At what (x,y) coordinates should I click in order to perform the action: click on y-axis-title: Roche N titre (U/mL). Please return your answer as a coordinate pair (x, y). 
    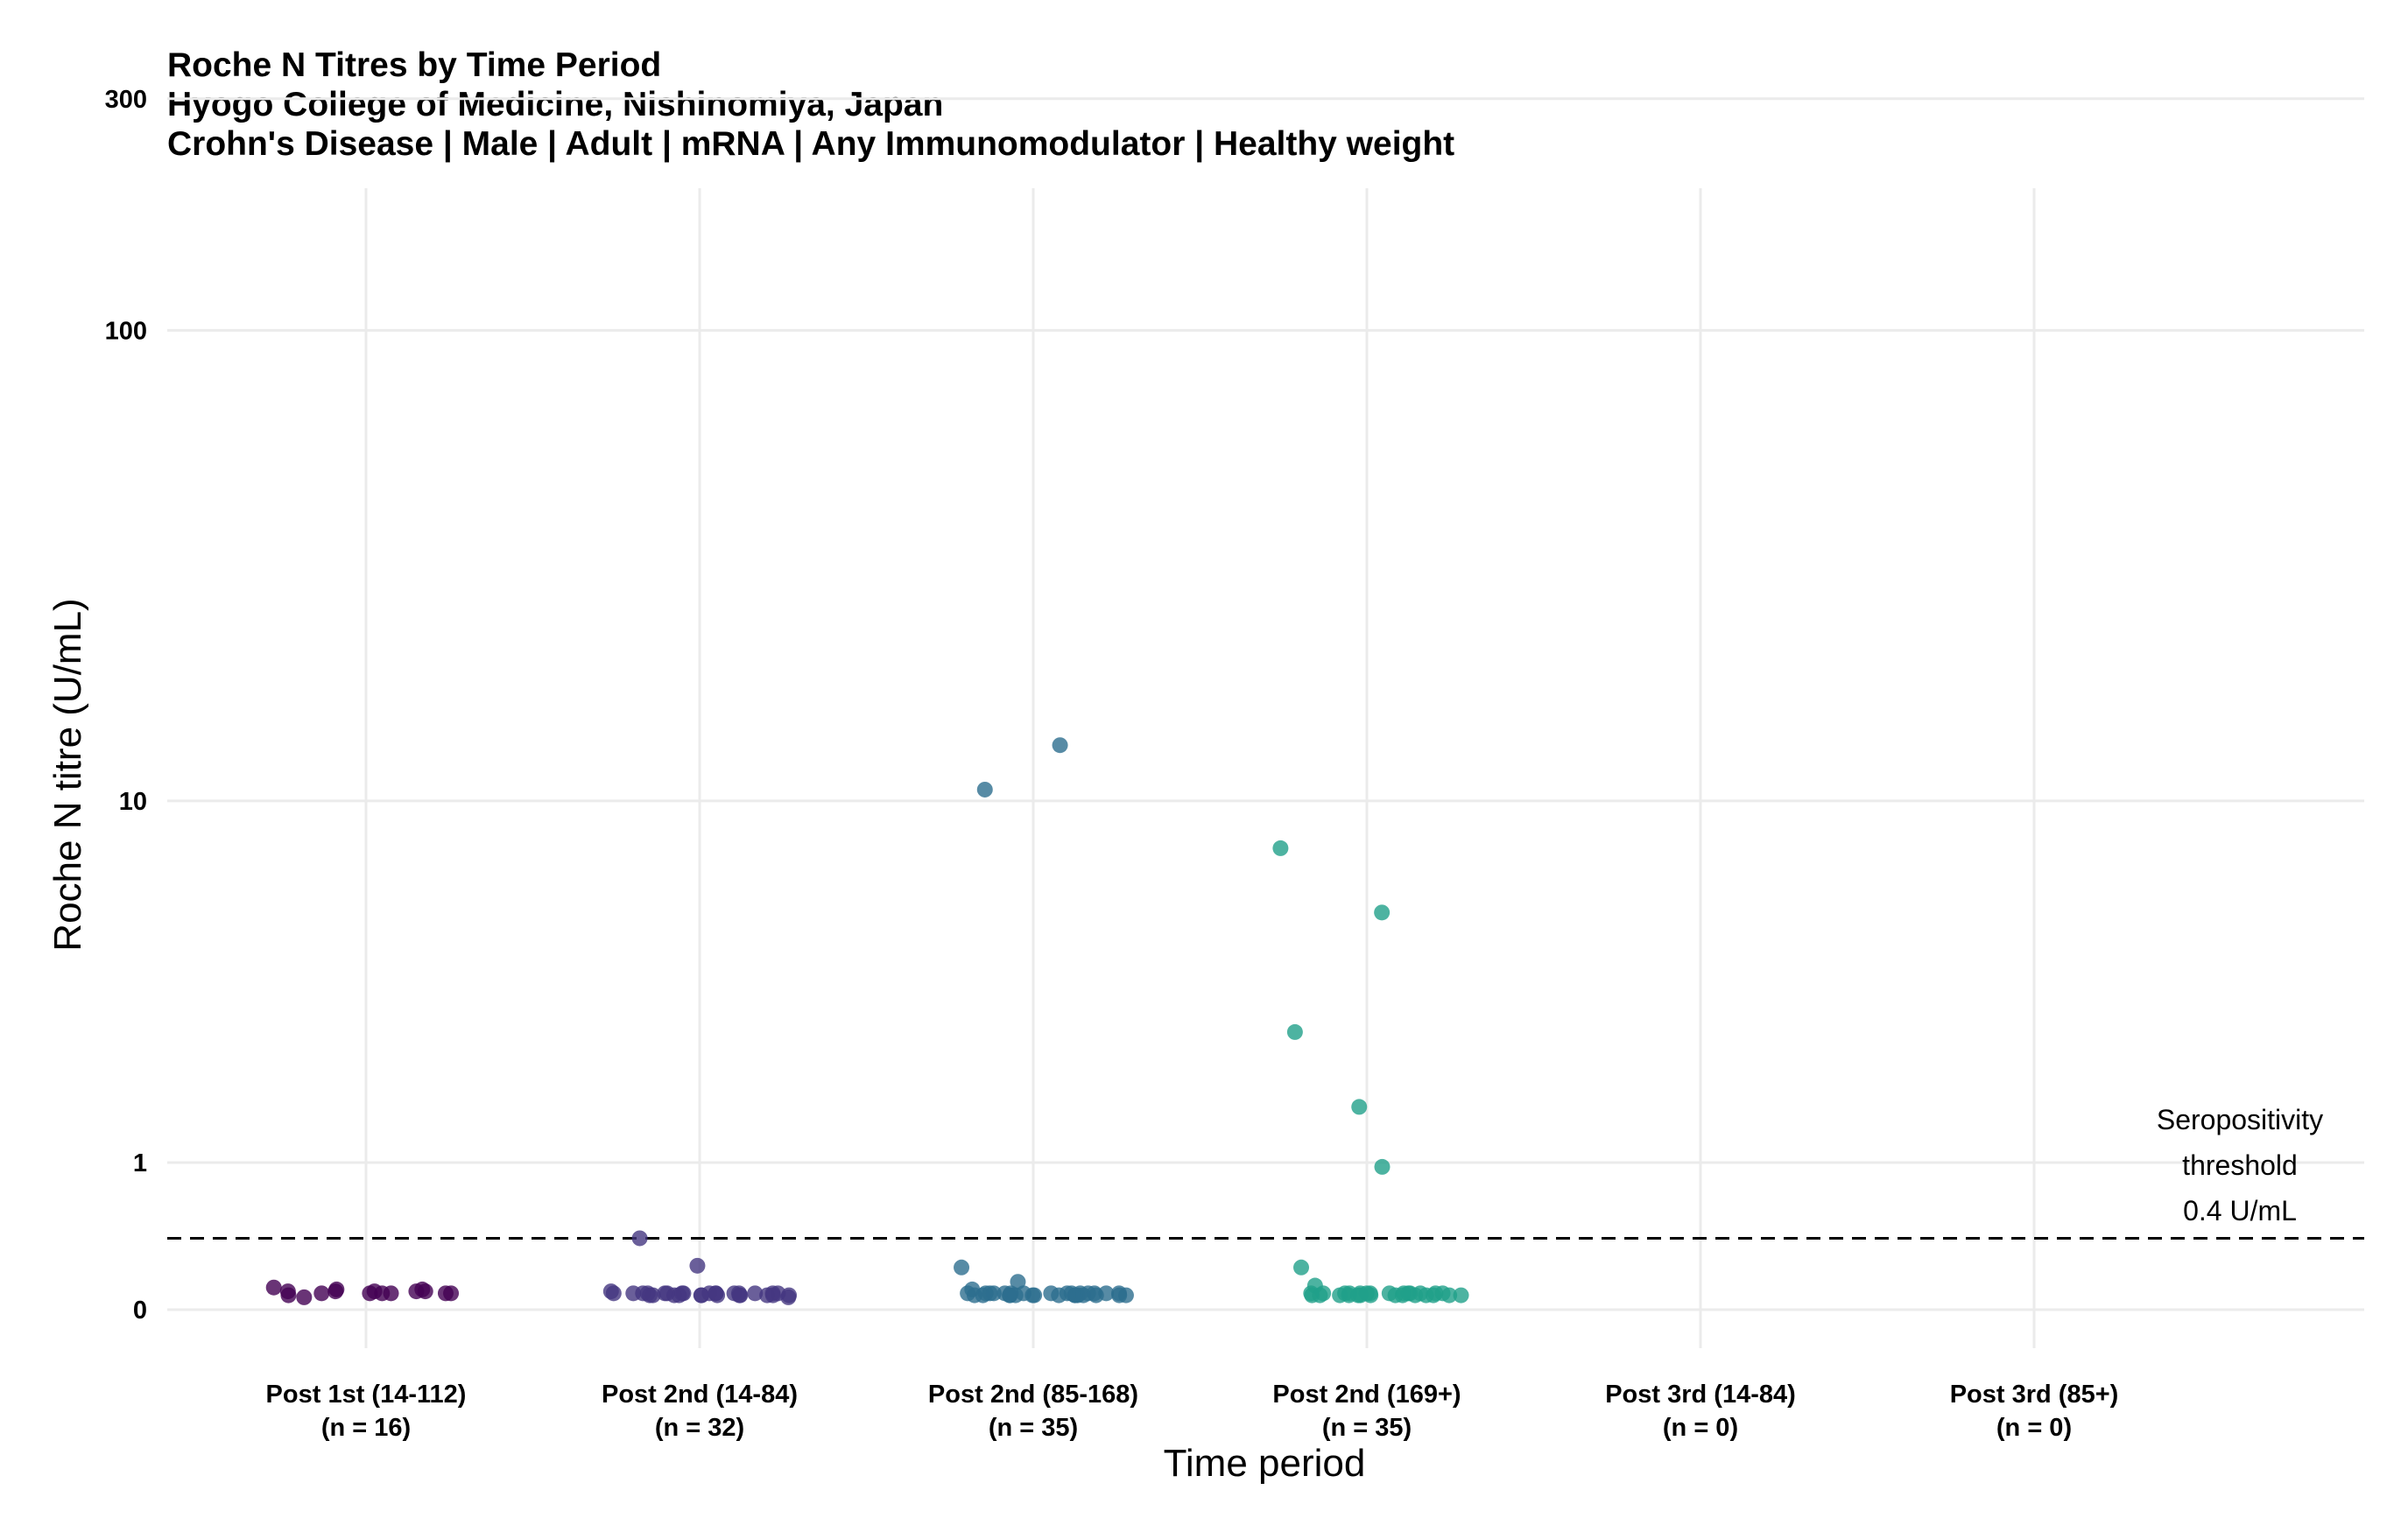
    Looking at the image, I should click on (67, 775).